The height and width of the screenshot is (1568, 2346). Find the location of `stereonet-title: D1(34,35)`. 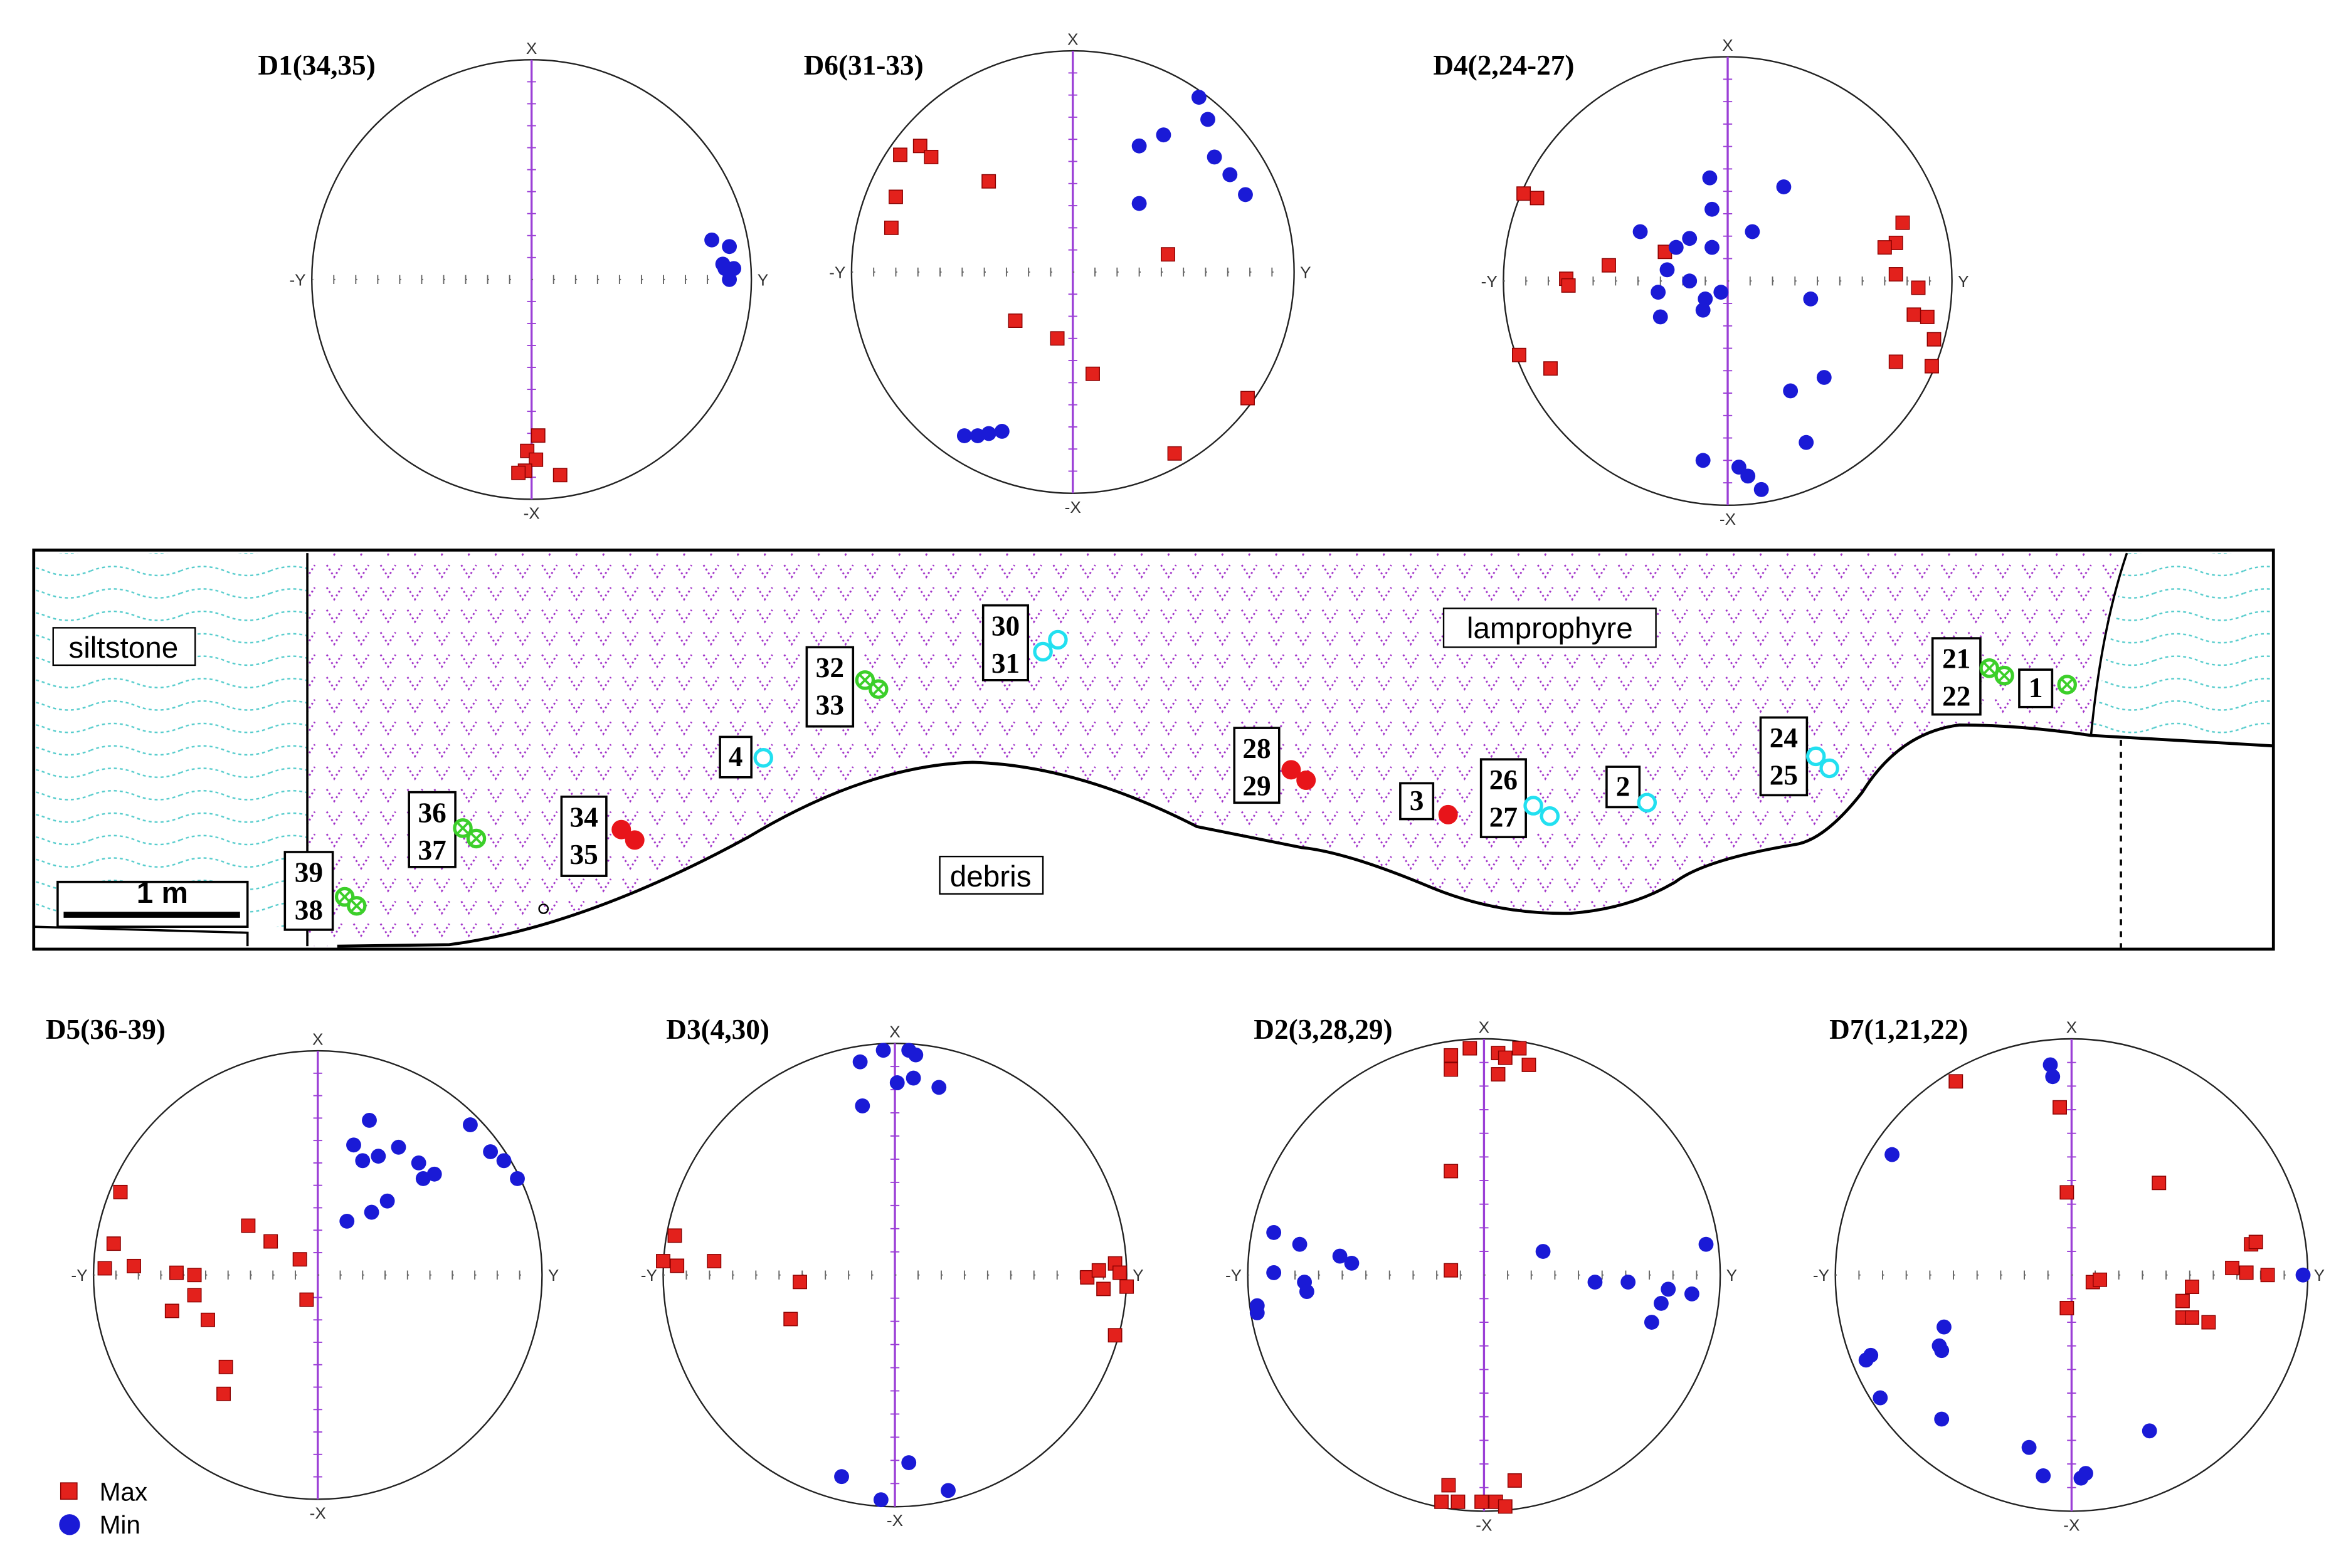

stereonet-title: D1(34,35) is located at coordinates (316, 65).